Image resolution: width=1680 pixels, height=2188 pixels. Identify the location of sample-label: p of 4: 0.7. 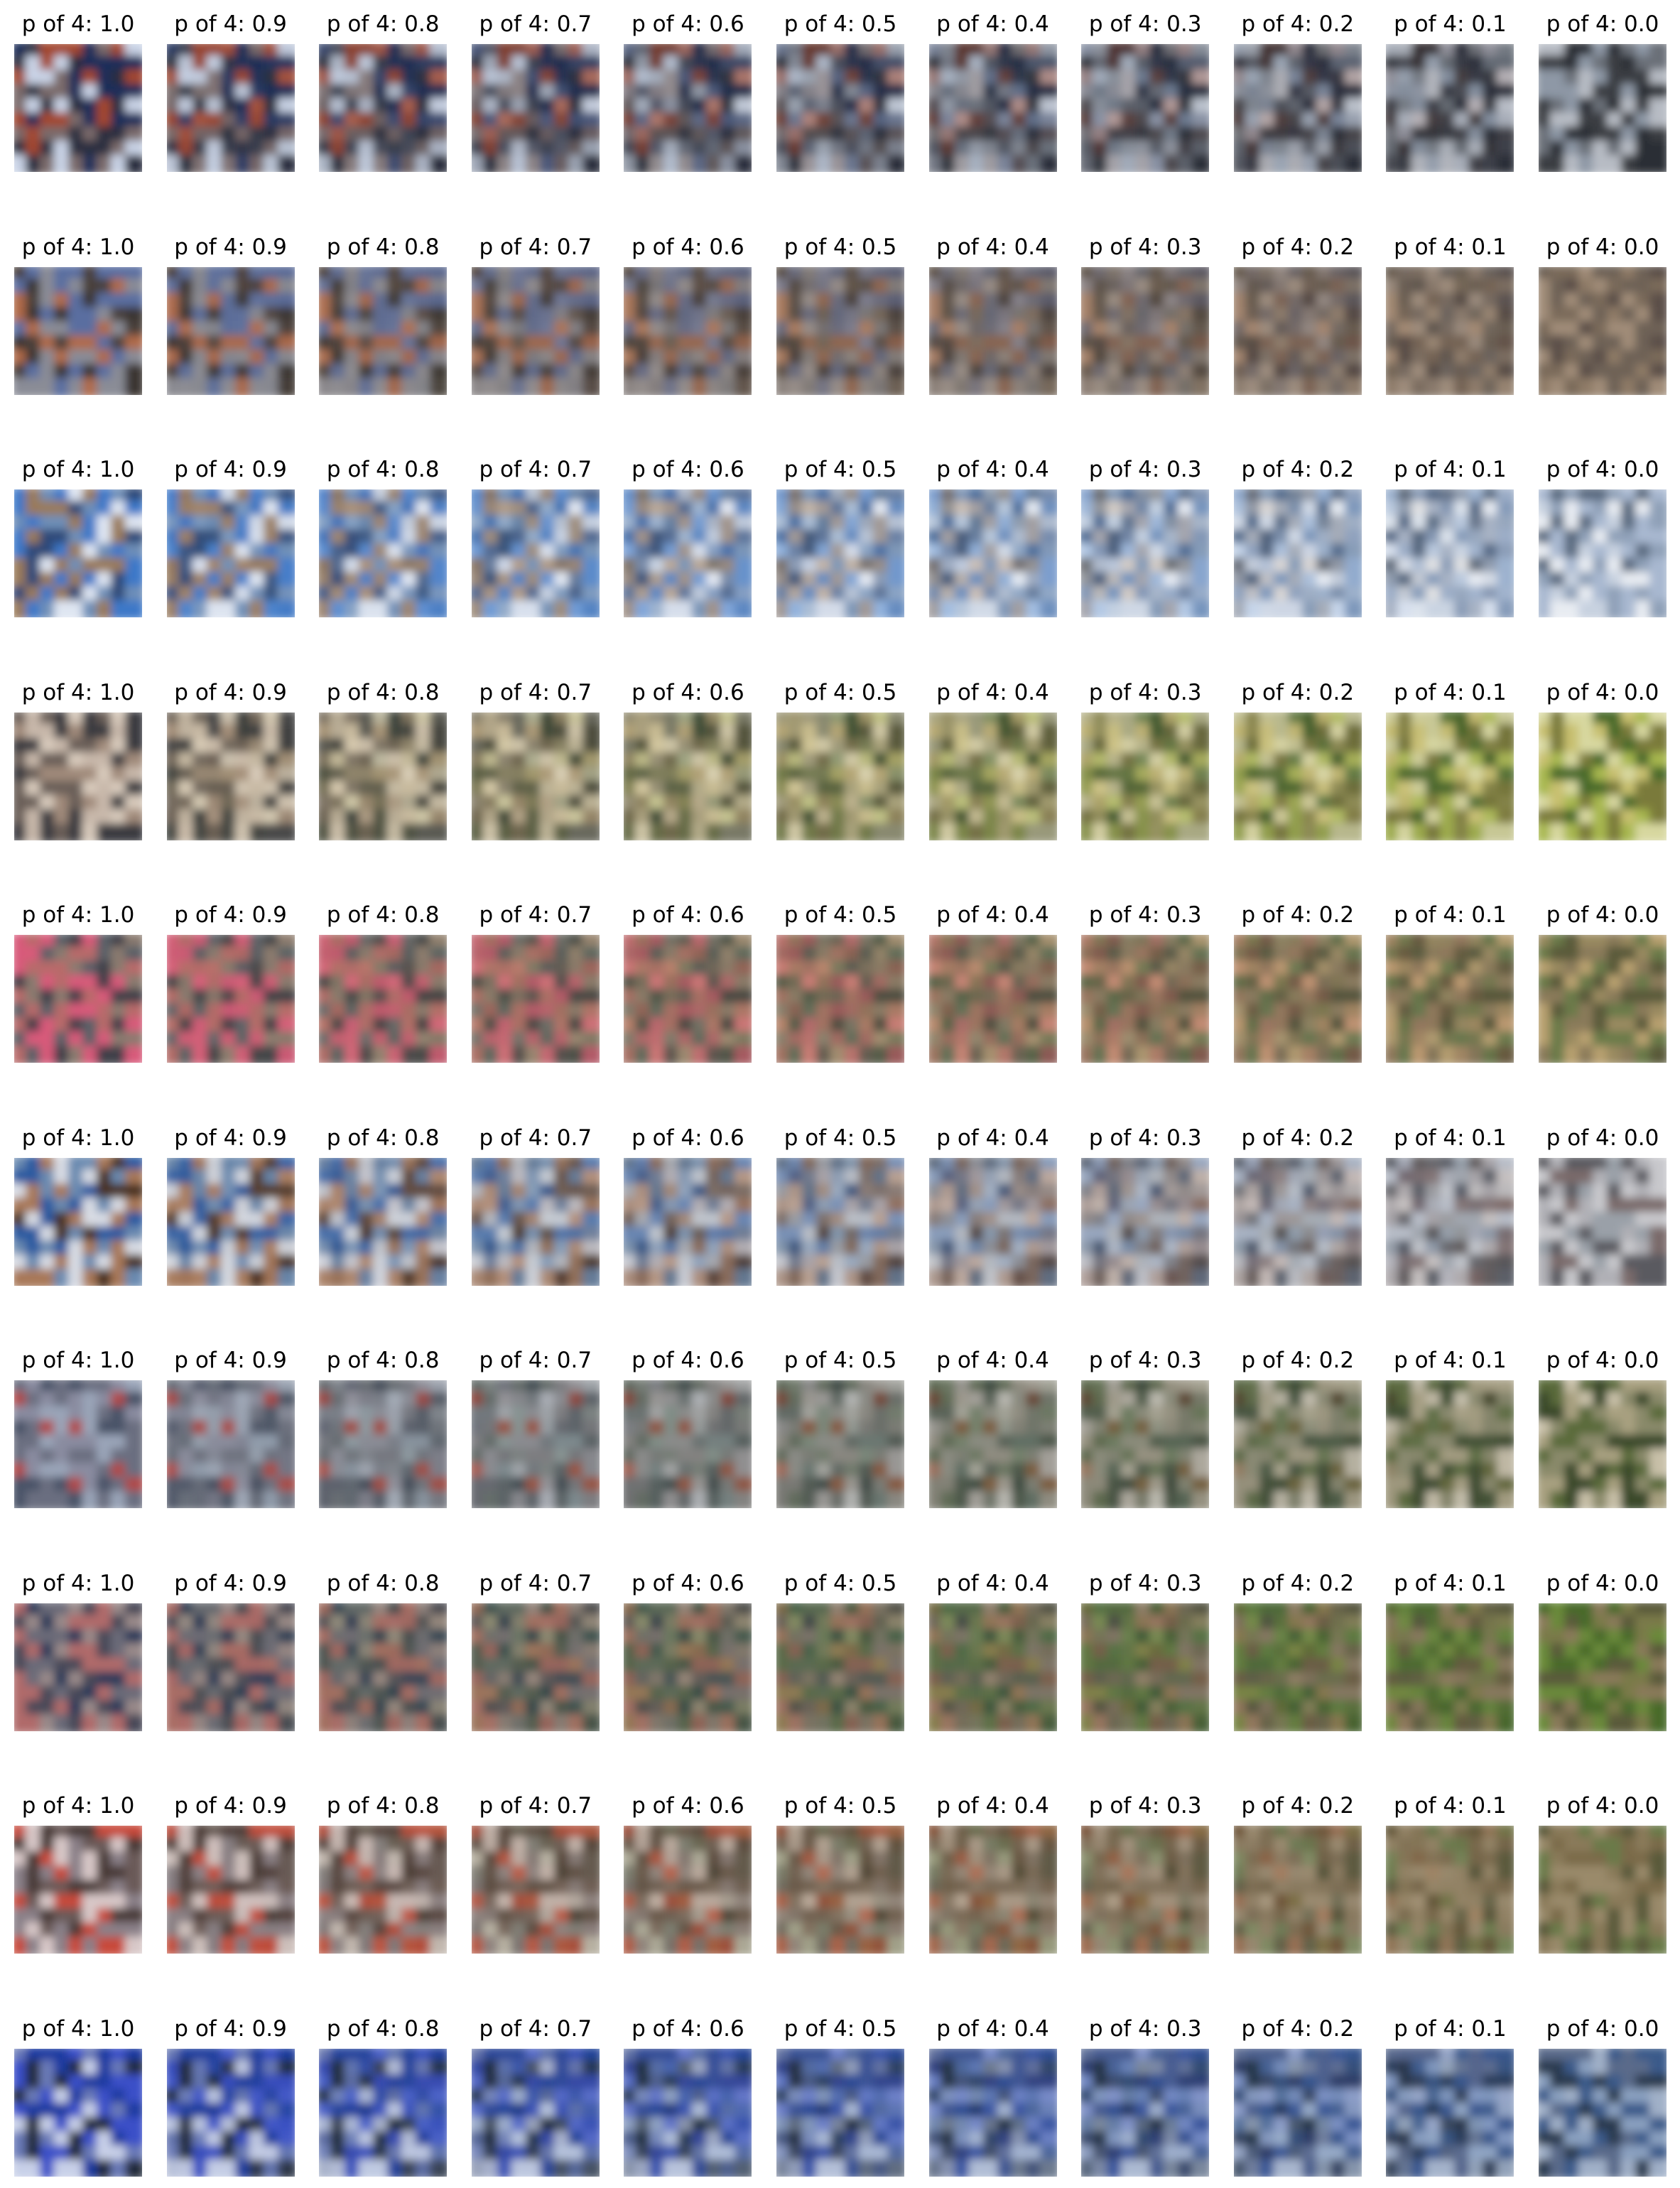
(535, 1138).